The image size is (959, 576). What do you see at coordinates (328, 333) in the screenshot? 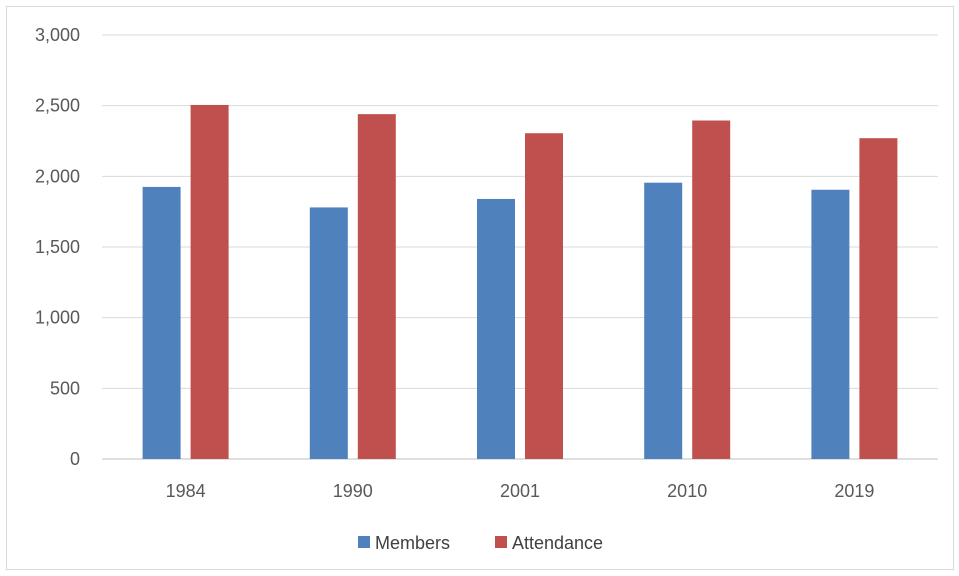
I see `bar-members-1990` at bounding box center [328, 333].